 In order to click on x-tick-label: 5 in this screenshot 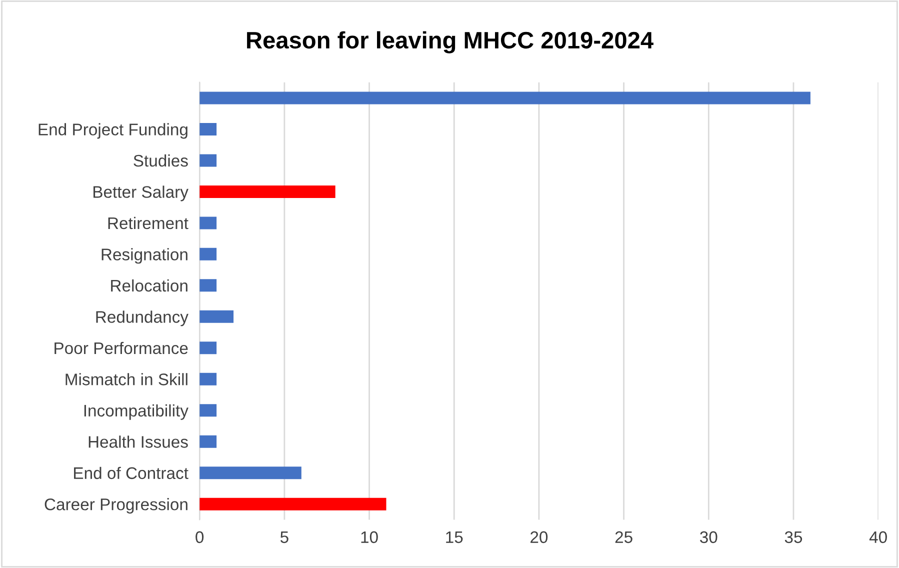, I will do `click(284, 537)`.